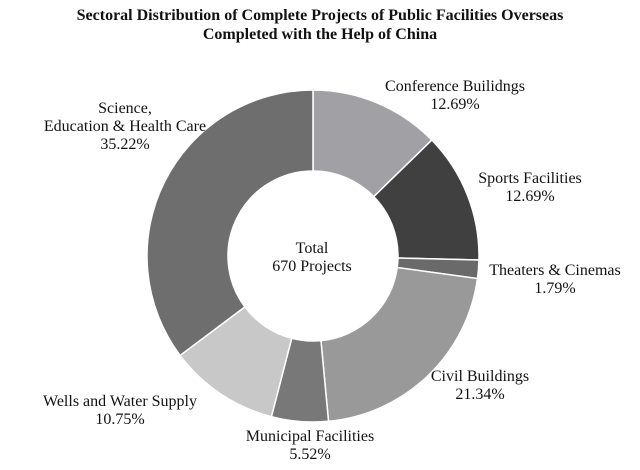 The image size is (640, 470). I want to click on slice-label-municipal: Municipal Facilities 5.52%, so click(310, 445).